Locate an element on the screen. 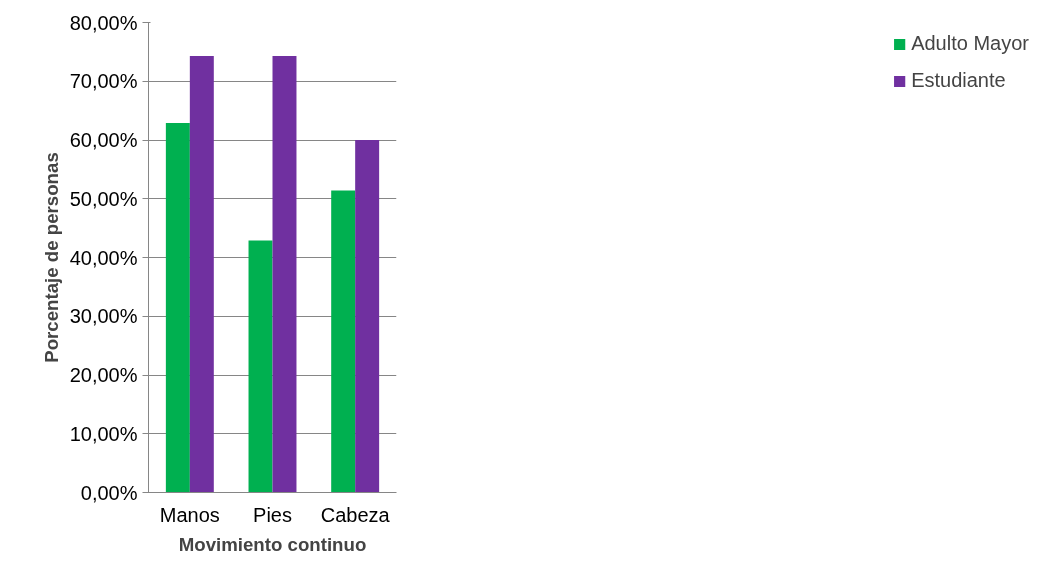  y-tick-label: 40,00% is located at coordinates (103, 257).